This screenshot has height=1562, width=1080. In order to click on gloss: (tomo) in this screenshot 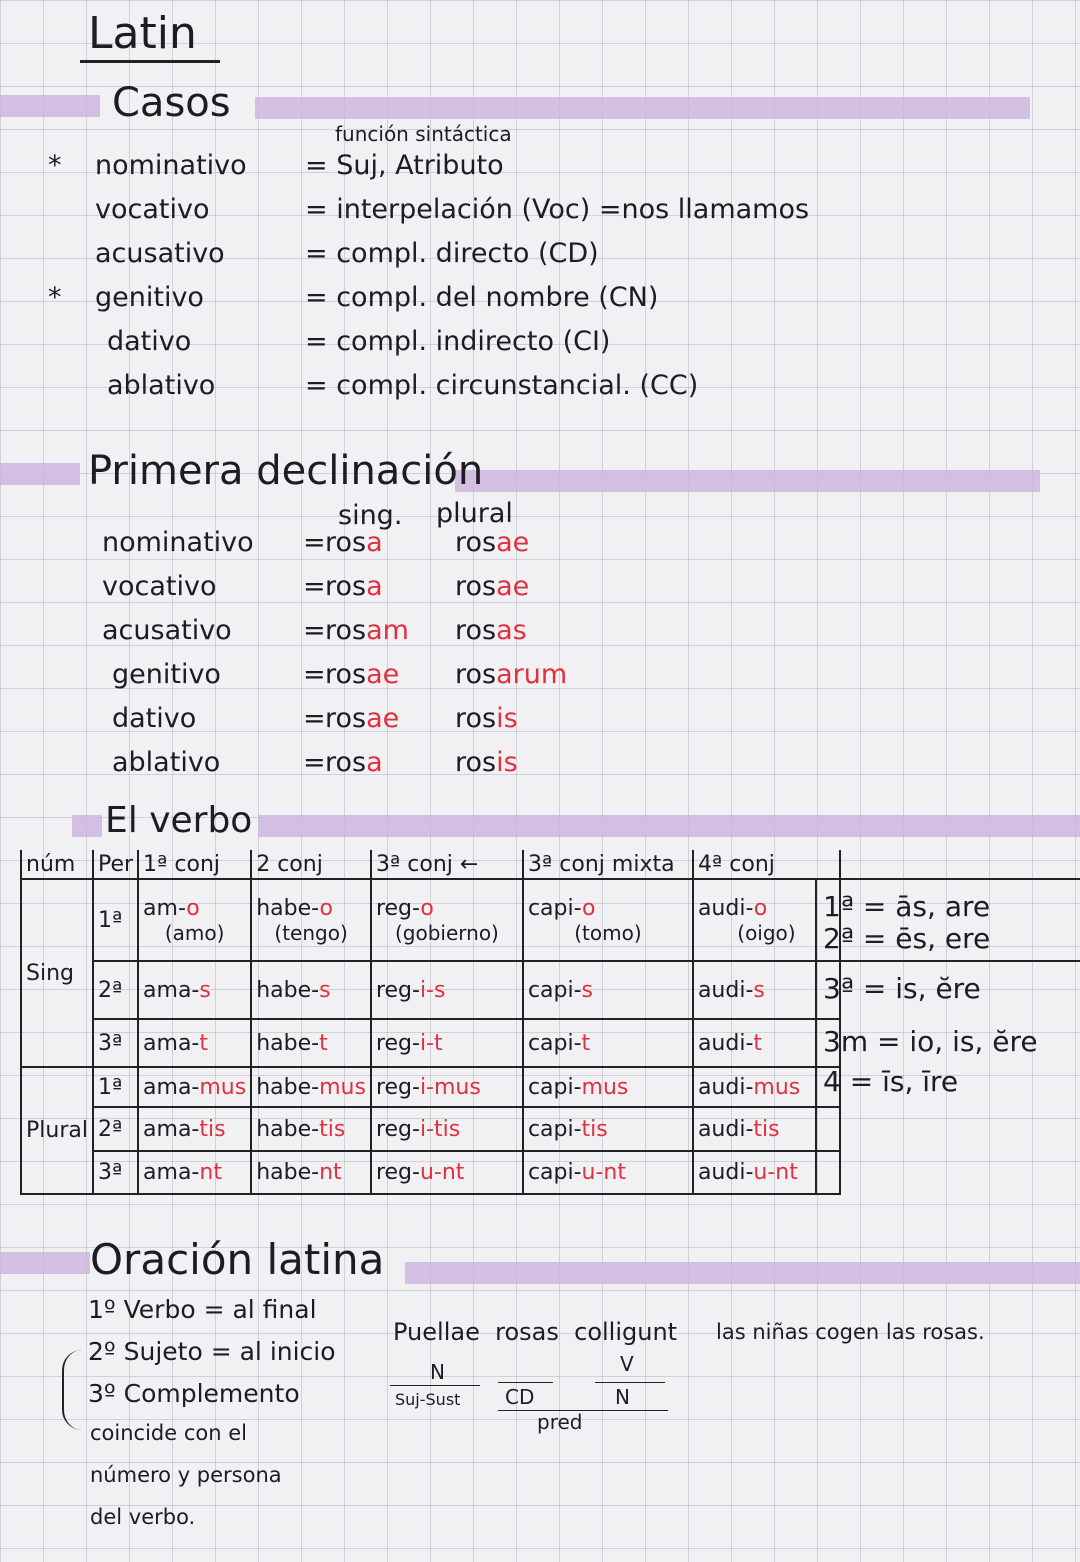, I will do `click(608, 932)`.